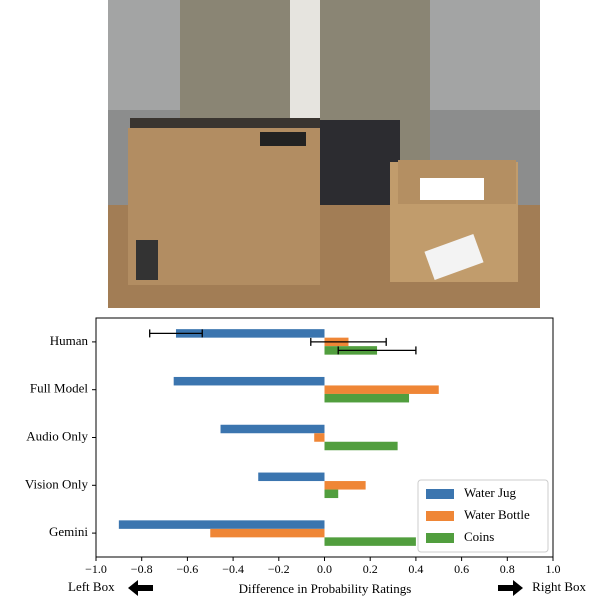 The height and width of the screenshot is (606, 592). What do you see at coordinates (68, 531) in the screenshot?
I see `y-tick-label: Gemini` at bounding box center [68, 531].